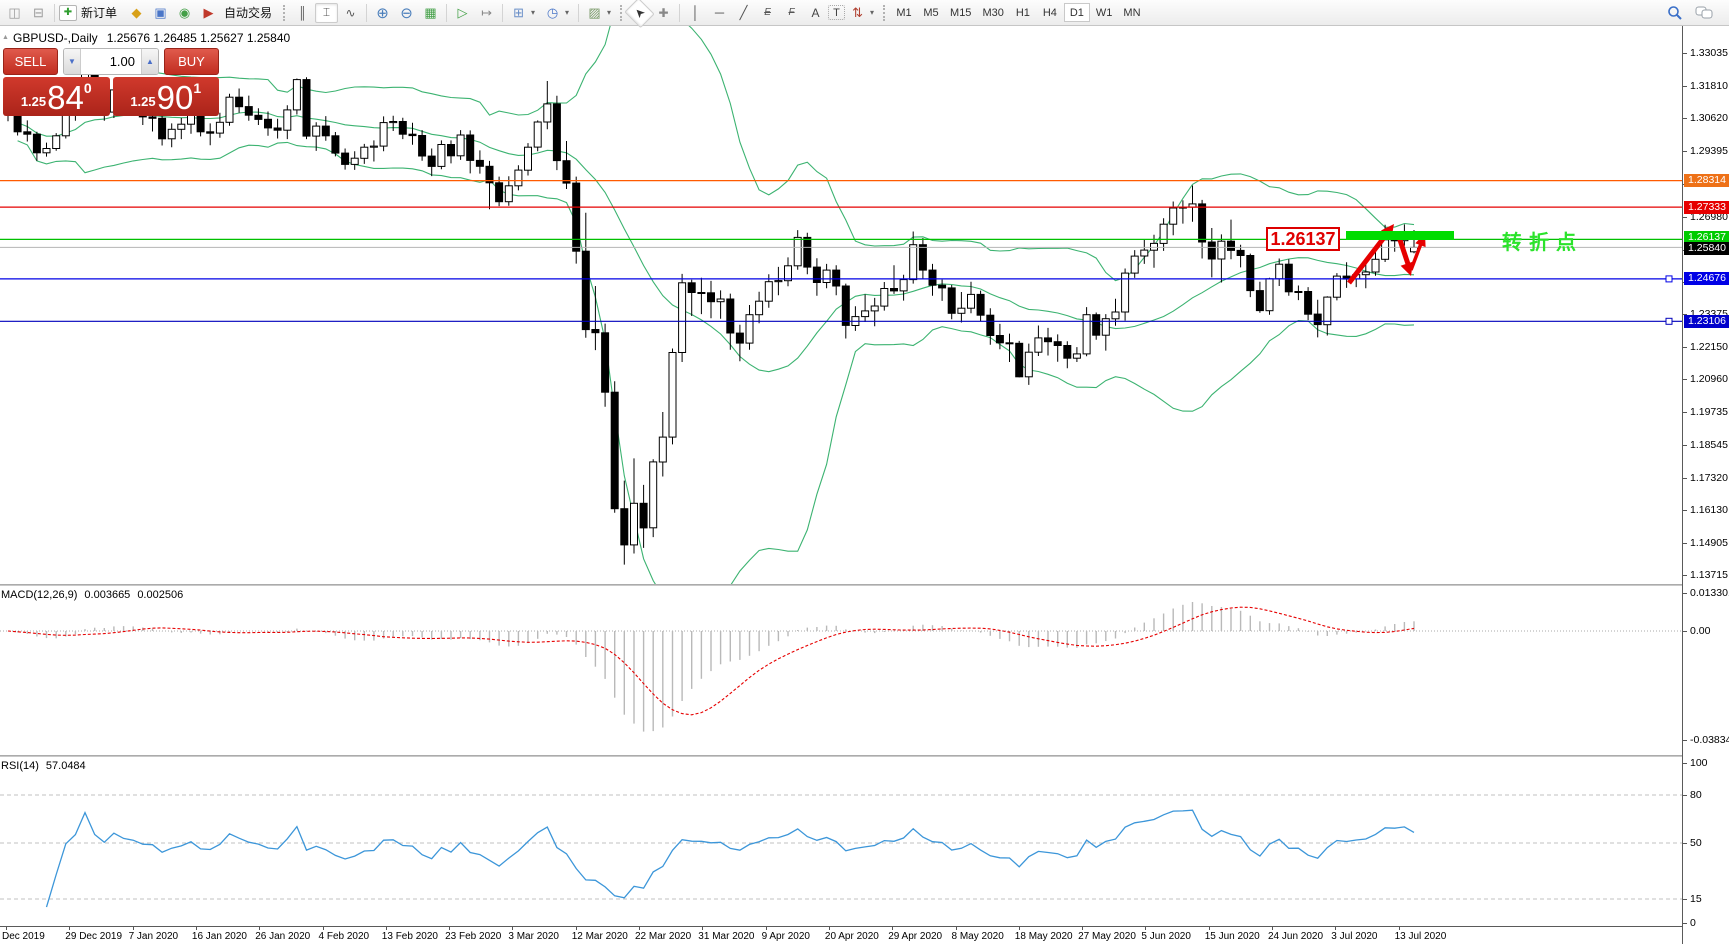 This screenshot has width=1729, height=944. I want to click on rsi-label: RSI(14) 57.0484, so click(43, 766).